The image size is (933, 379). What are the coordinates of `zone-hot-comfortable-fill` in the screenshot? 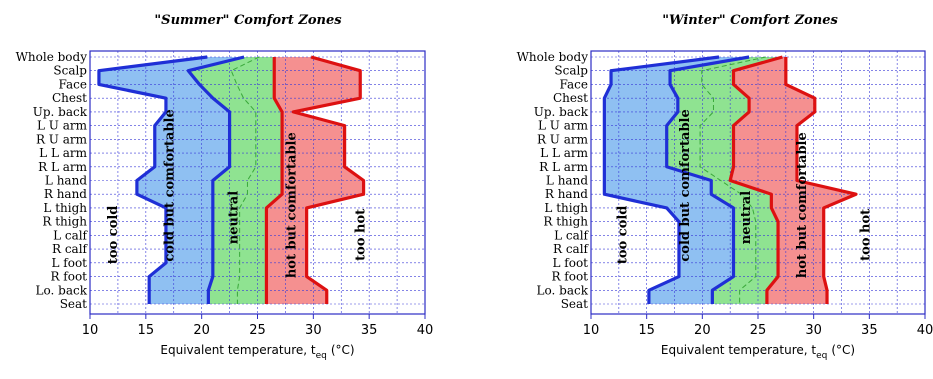 It's located at (793, 180).